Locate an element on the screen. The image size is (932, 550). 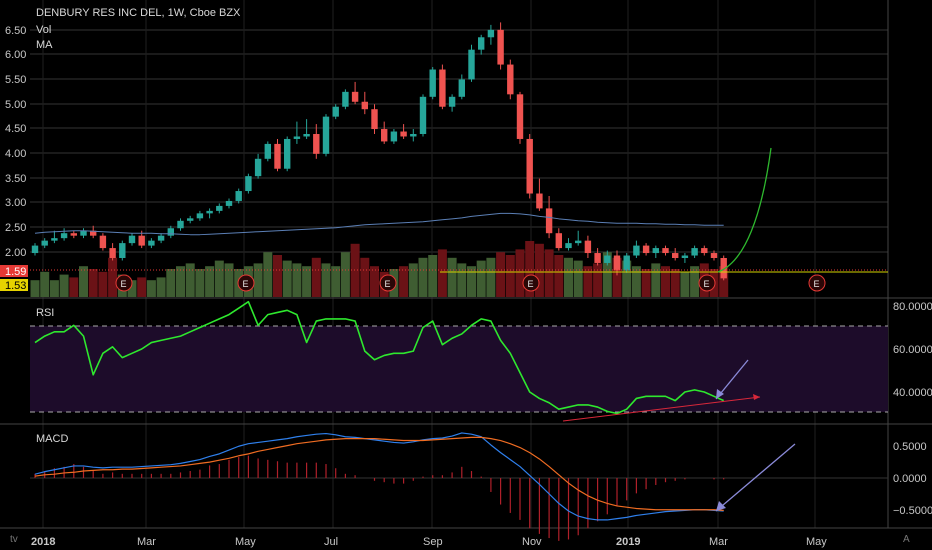
price-tick-label: 4.00 is located at coordinates (15, 154).